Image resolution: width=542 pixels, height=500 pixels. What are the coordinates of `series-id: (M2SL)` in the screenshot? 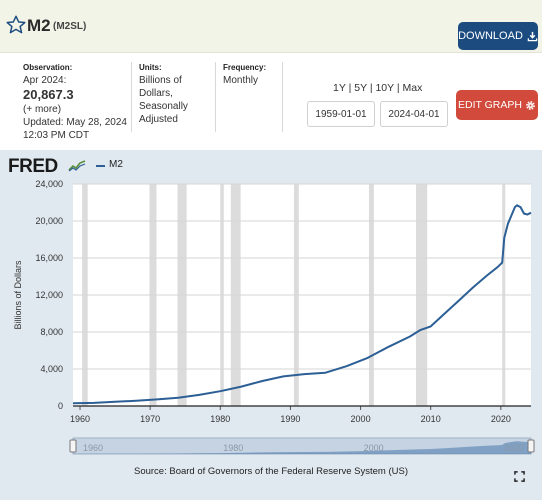 It's located at (70, 26).